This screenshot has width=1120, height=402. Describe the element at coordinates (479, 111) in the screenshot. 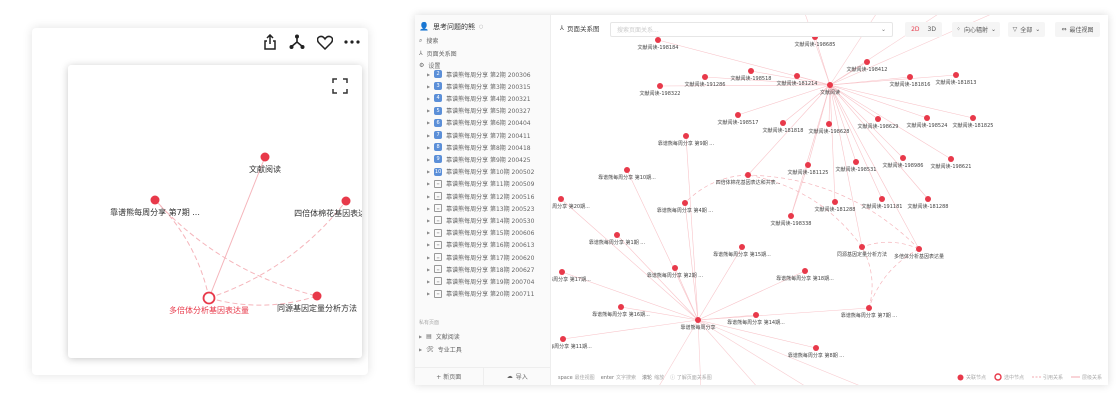

I see `page-list-item: ▶ 5 靠谱熊每周分享 第5期 200327` at that location.